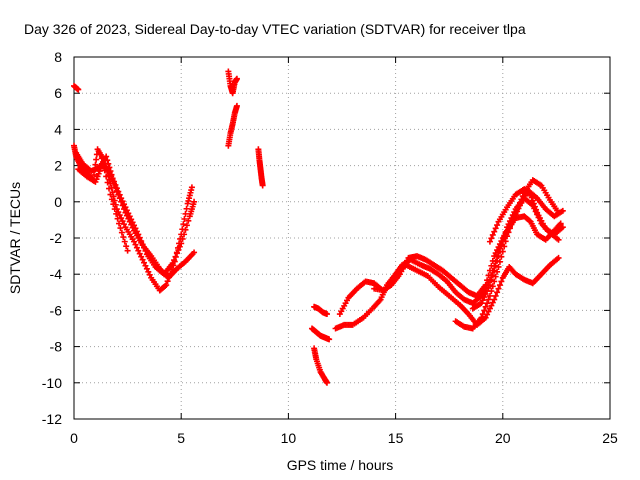 The height and width of the screenshot is (480, 640). What do you see at coordinates (74, 438) in the screenshot?
I see `x-tick-label: 0` at bounding box center [74, 438].